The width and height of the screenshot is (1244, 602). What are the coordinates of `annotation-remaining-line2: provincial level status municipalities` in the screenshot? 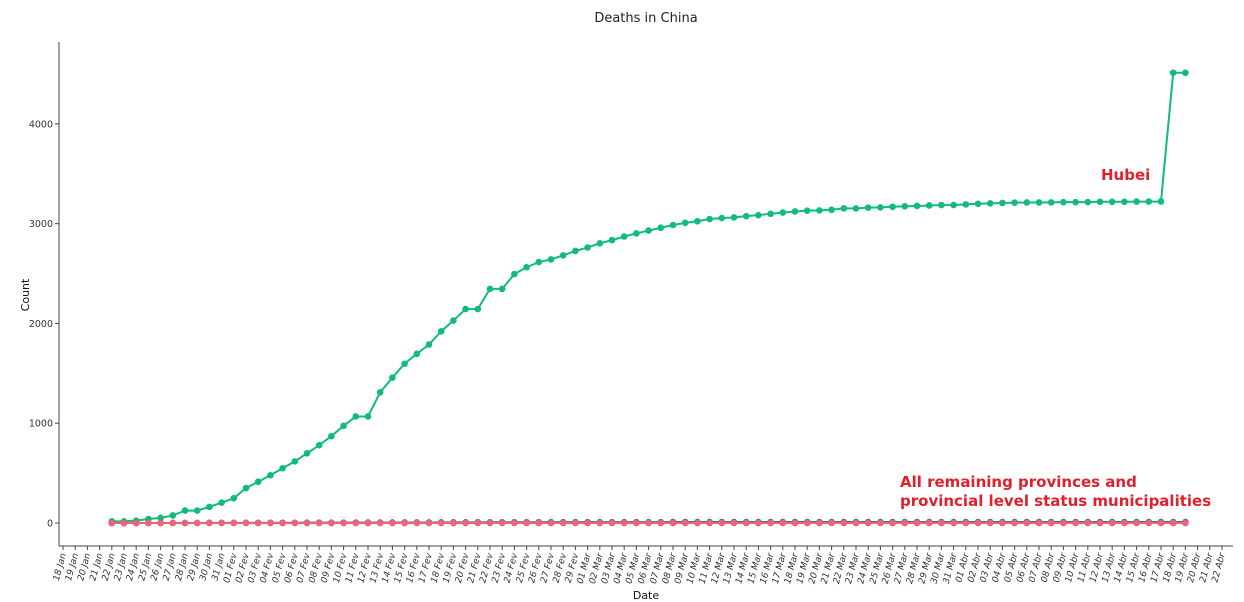 It's located at (1055, 501).